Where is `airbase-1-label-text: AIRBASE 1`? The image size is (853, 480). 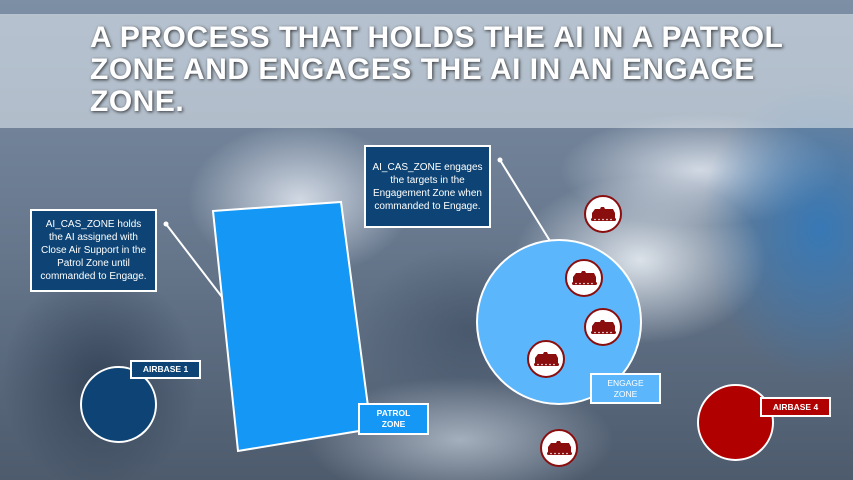 airbase-1-label-text: AIRBASE 1 is located at coordinates (165, 369).